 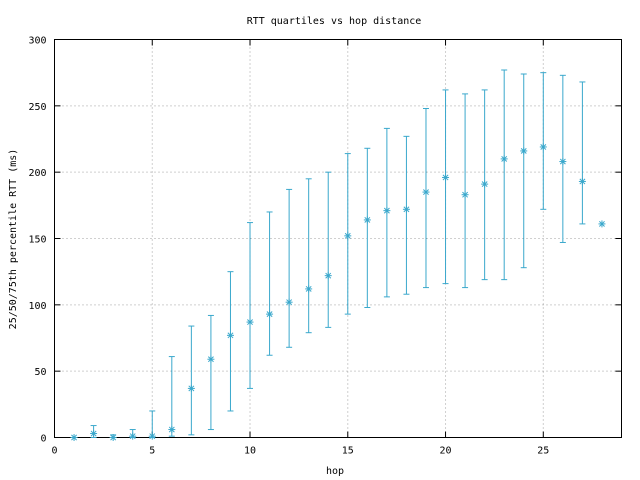 I want to click on x-axis-label: hop, so click(x=335, y=471).